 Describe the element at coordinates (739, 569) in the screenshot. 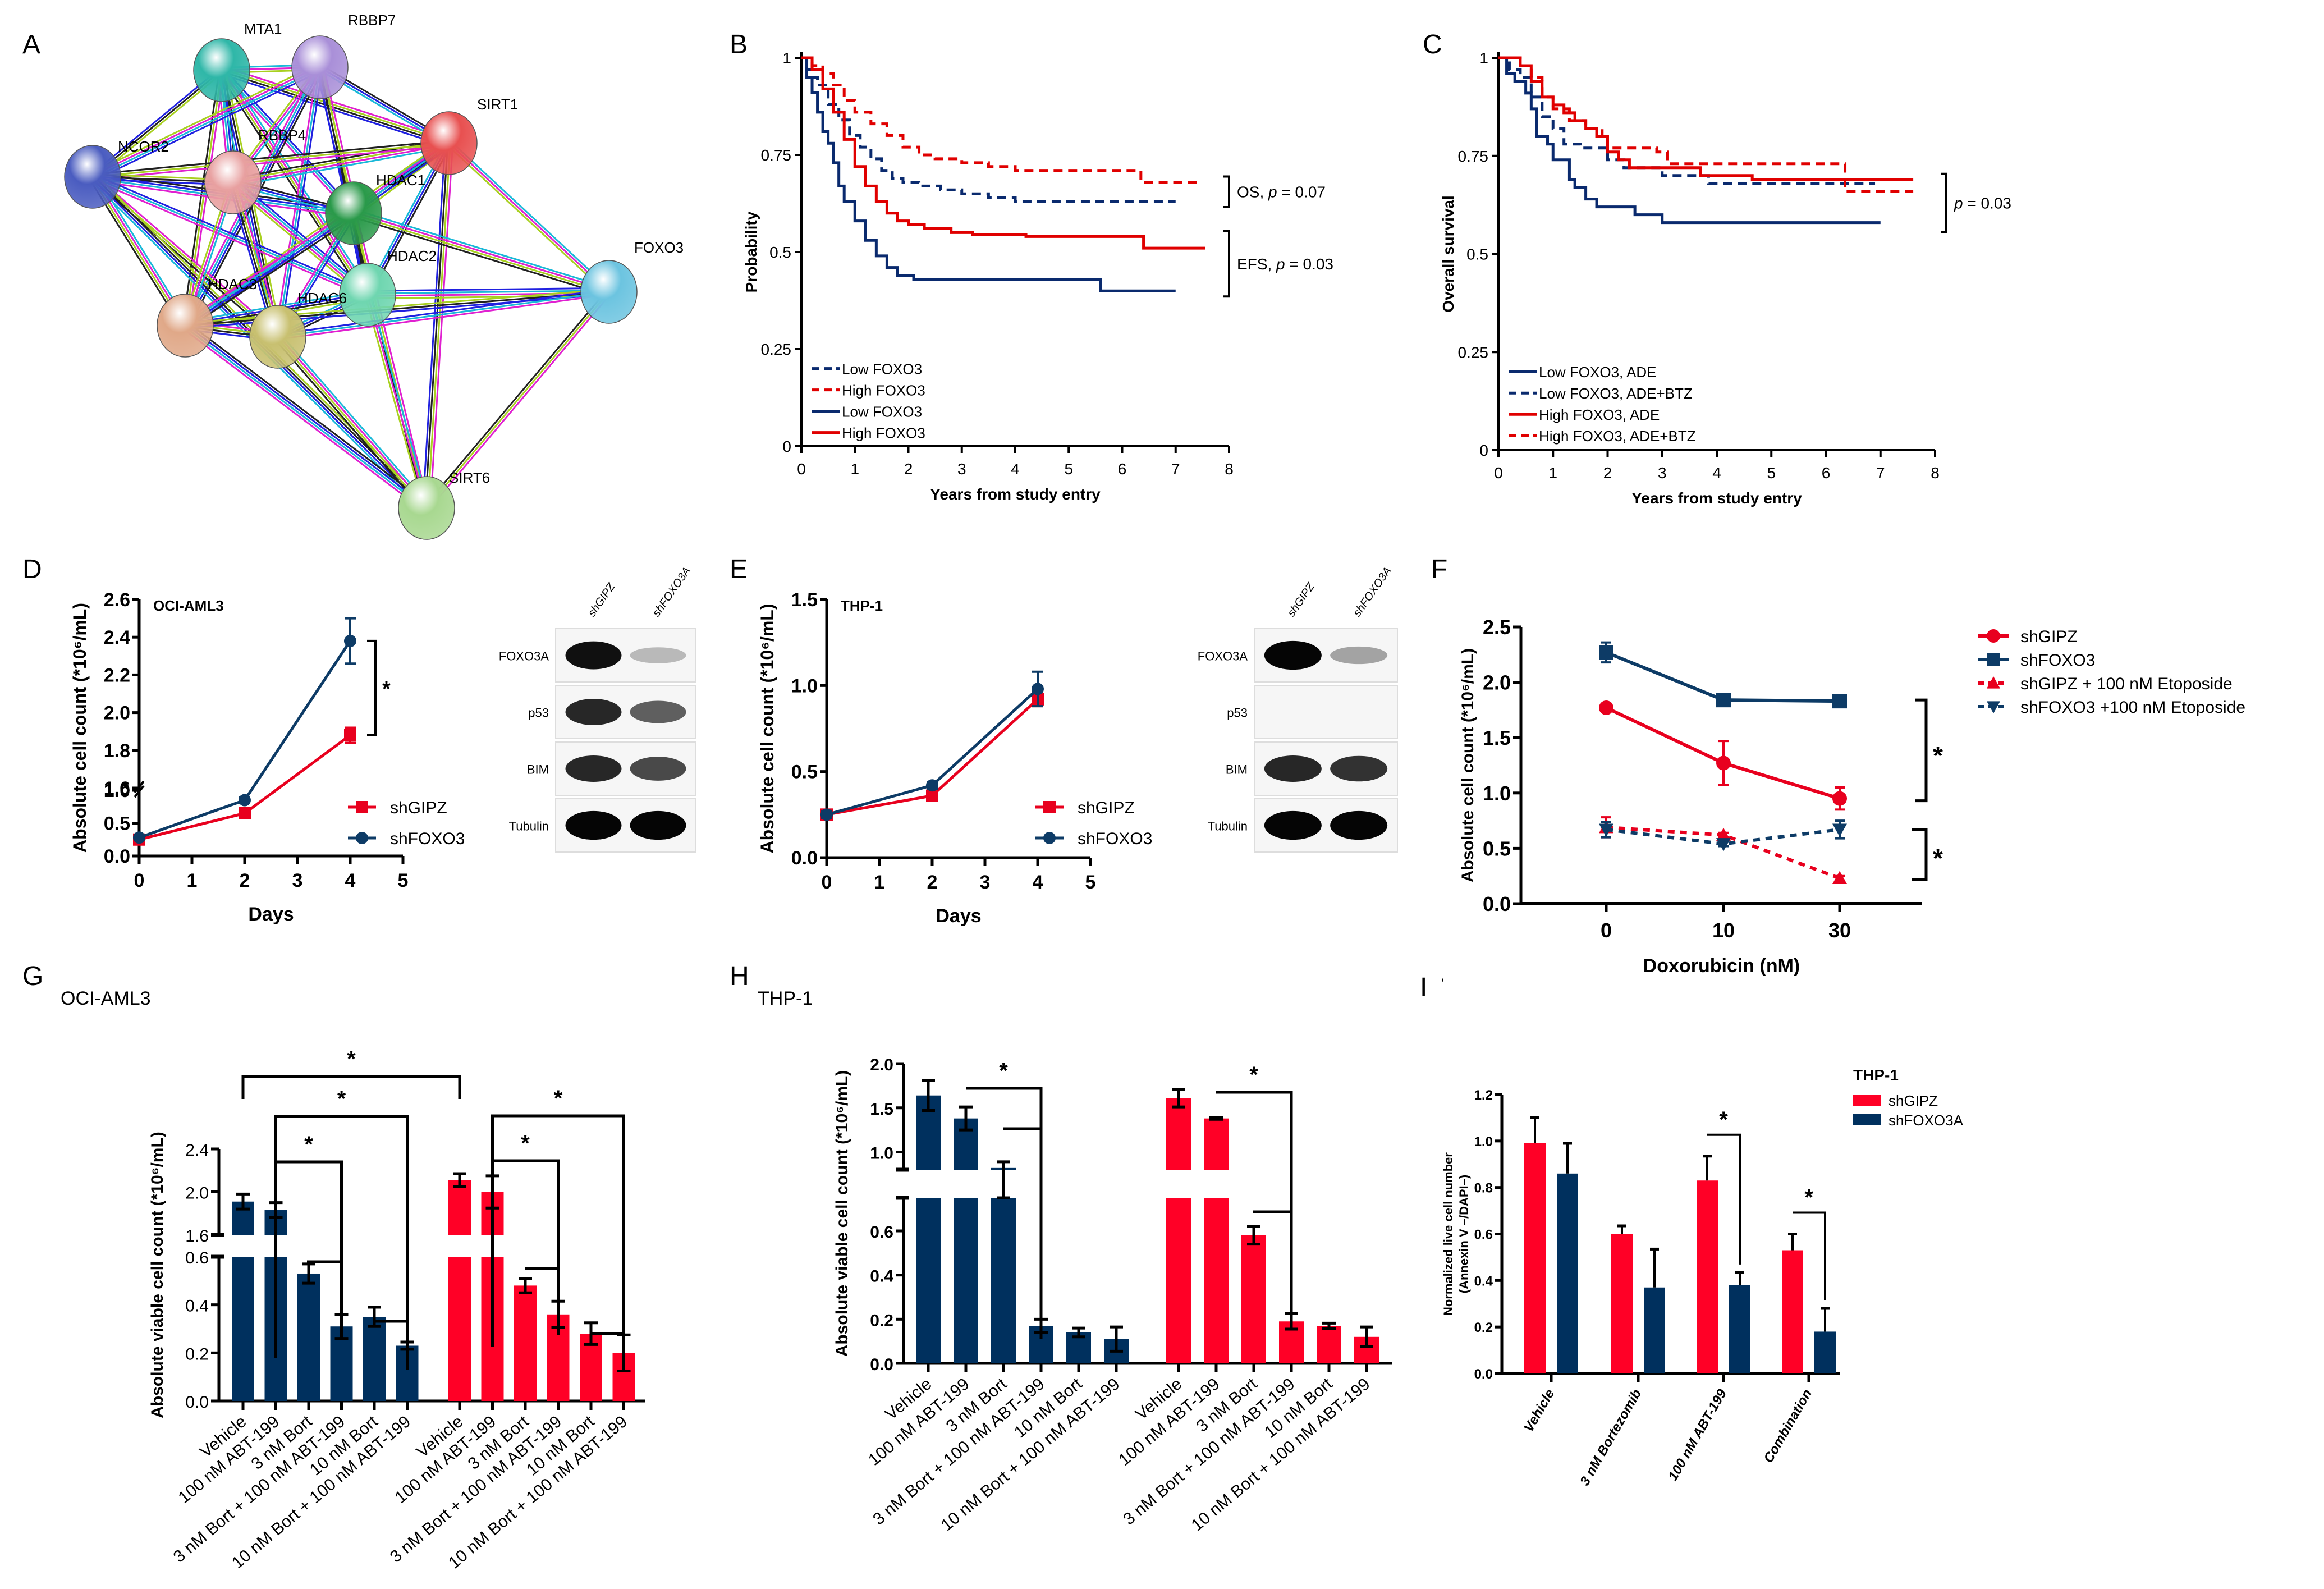

I see `panel-letter-e: E` at that location.